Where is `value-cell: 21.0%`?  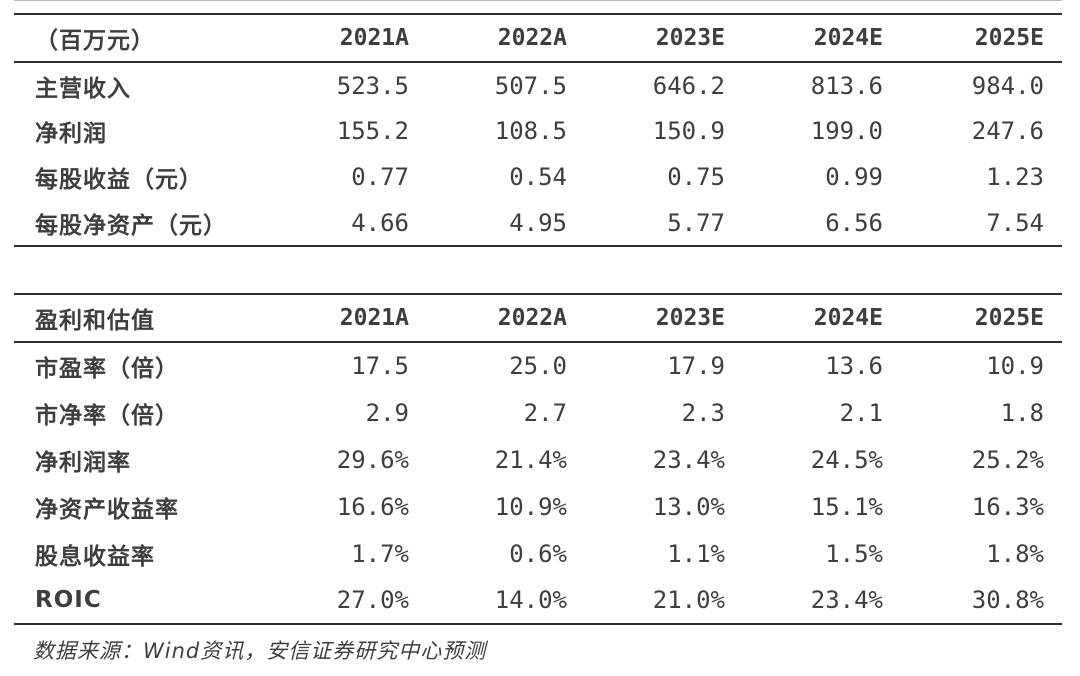 value-cell: 21.0% is located at coordinates (688, 600).